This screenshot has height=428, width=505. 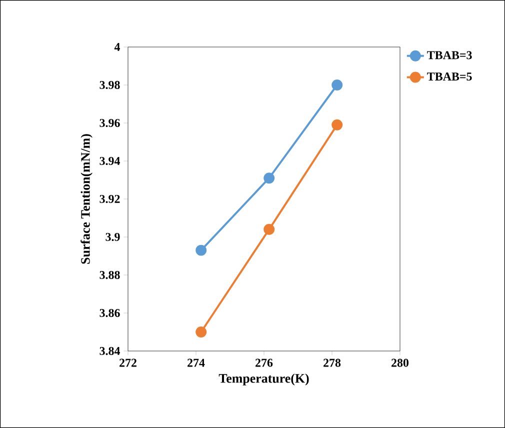 What do you see at coordinates (400, 362) in the screenshot?
I see `x-tick-label: 280` at bounding box center [400, 362].